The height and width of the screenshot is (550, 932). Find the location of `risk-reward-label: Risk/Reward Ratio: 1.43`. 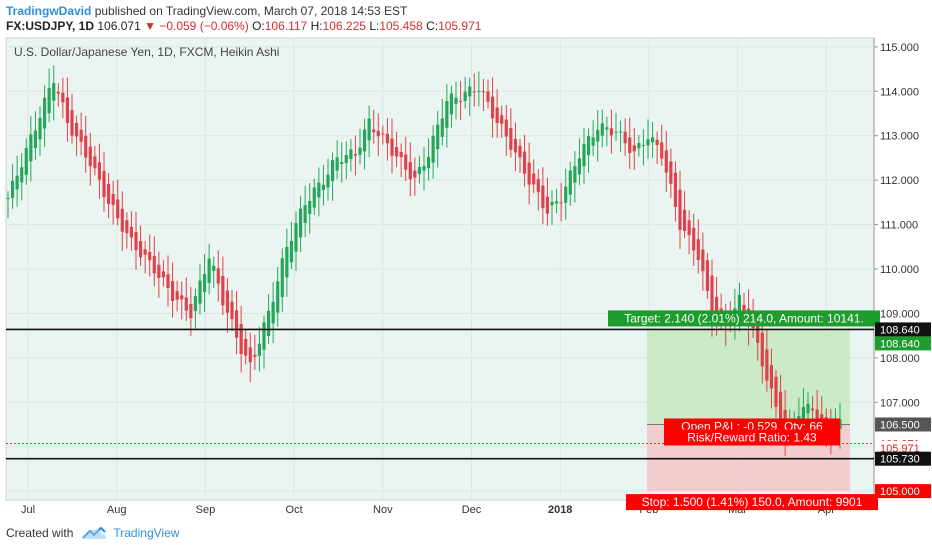

risk-reward-label: Risk/Reward Ratio: 1.43 is located at coordinates (752, 437).